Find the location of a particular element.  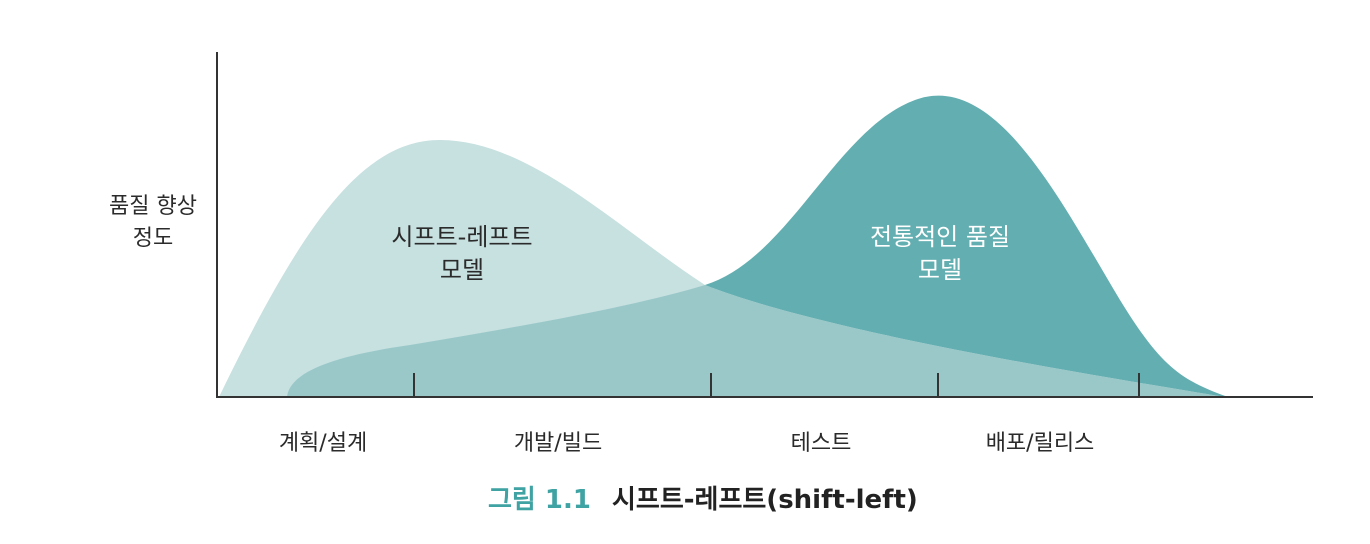

y-axis-label-line-1: 품질 향상 is located at coordinates (153, 206).